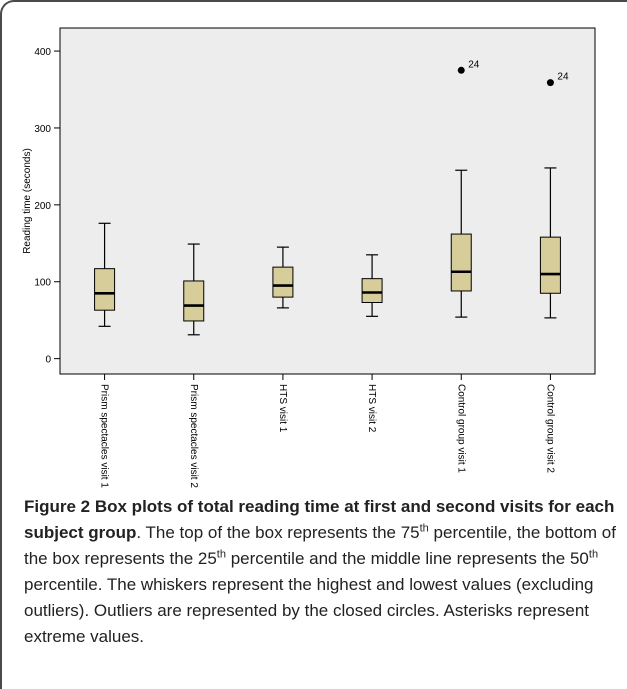  Describe the element at coordinates (193, 436) in the screenshot. I see `x-tick-label-1: Prism spectacles visit 2` at that location.